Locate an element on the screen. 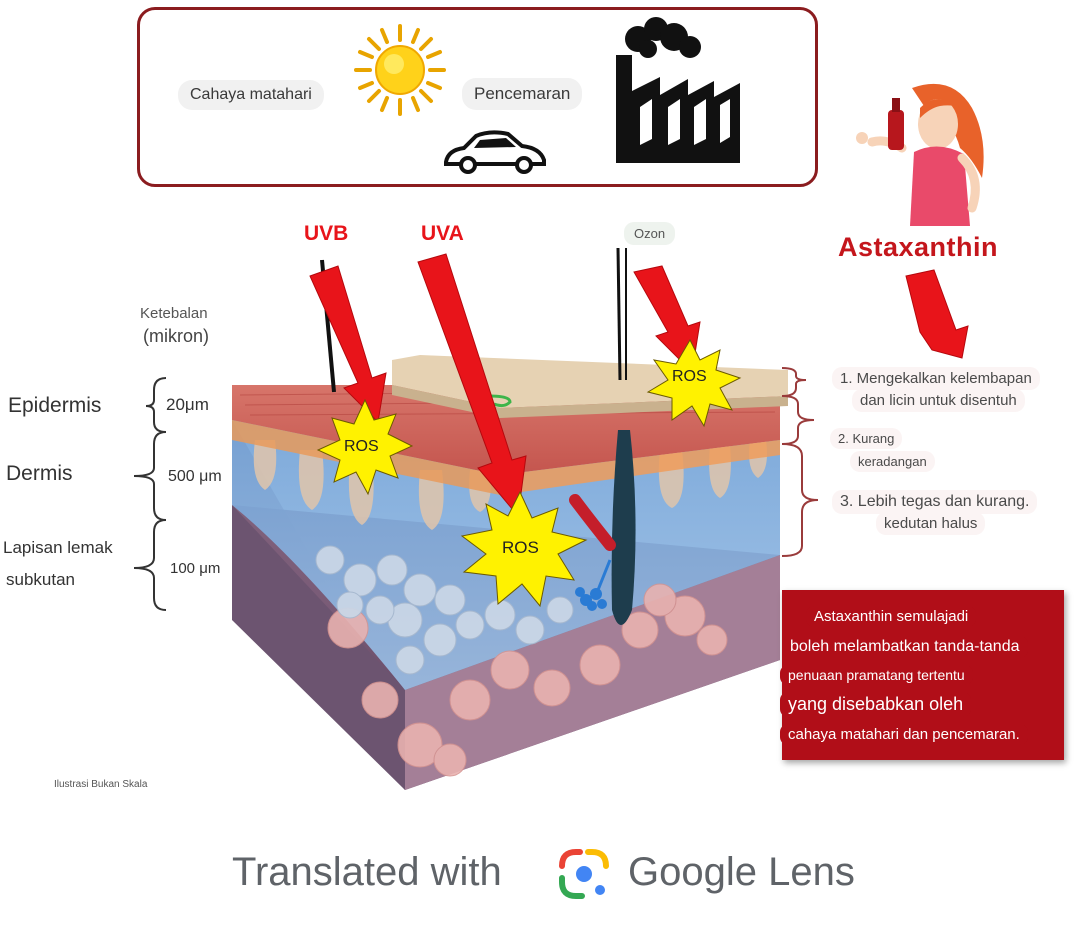 The height and width of the screenshot is (937, 1080). footer-text: Translated with is located at coordinates (367, 872).